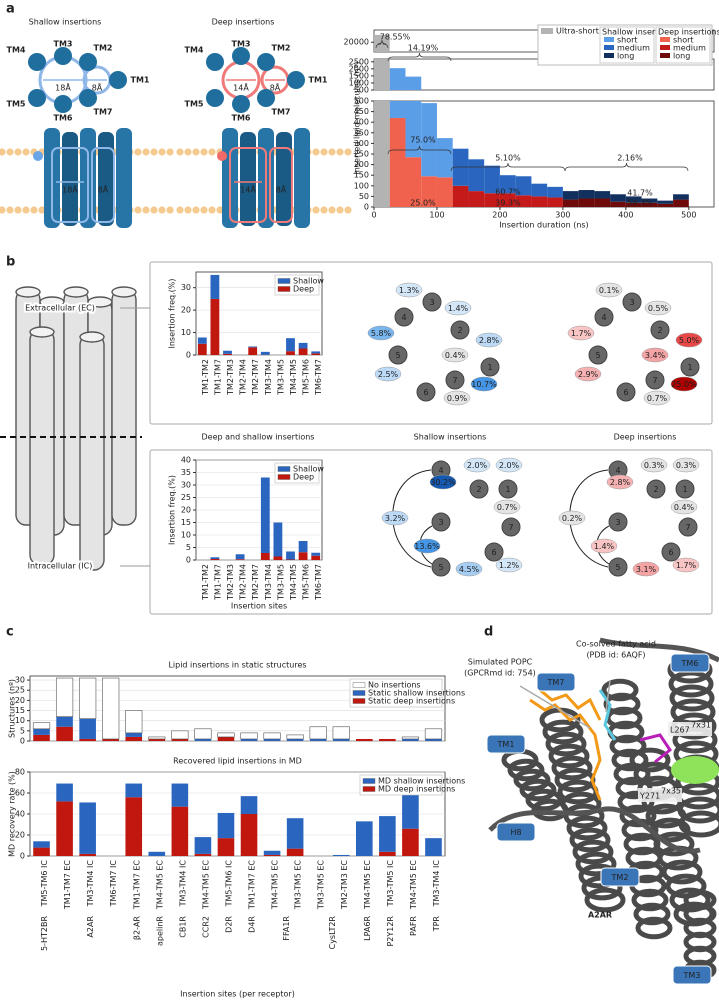  I want to click on edge-label: 25.0%, so click(684, 384).